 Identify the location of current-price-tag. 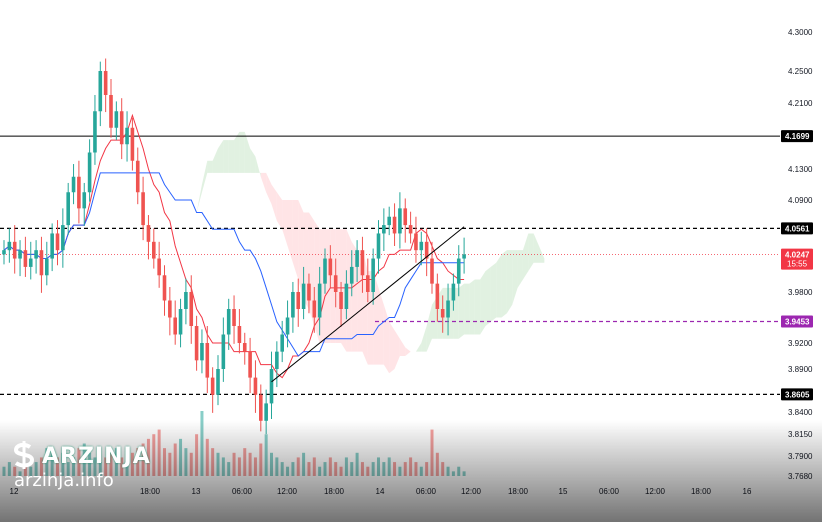
(797, 259).